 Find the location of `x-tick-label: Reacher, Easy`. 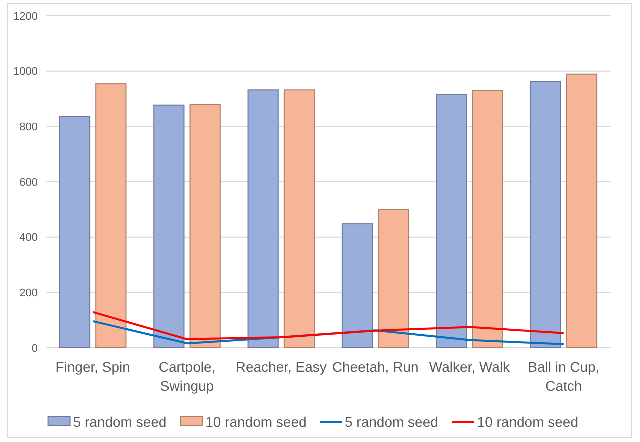

x-tick-label: Reacher, Easy is located at coordinates (281, 367).